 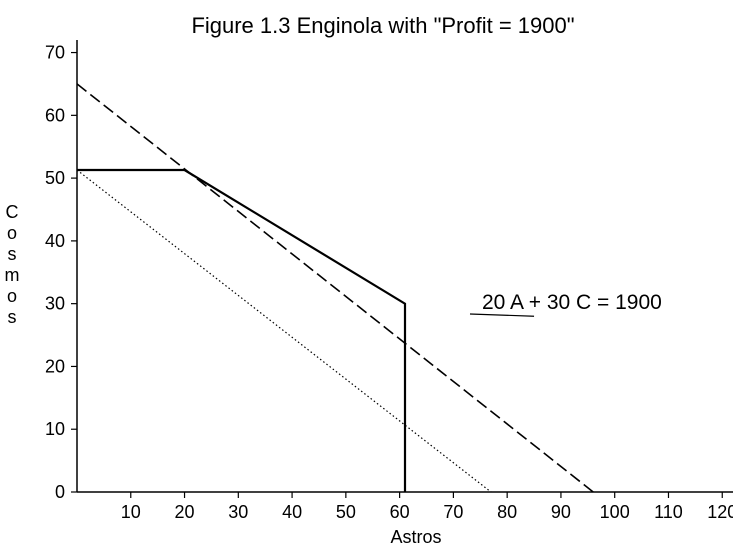 I want to click on y-axis-label-char: m, so click(x=12, y=275).